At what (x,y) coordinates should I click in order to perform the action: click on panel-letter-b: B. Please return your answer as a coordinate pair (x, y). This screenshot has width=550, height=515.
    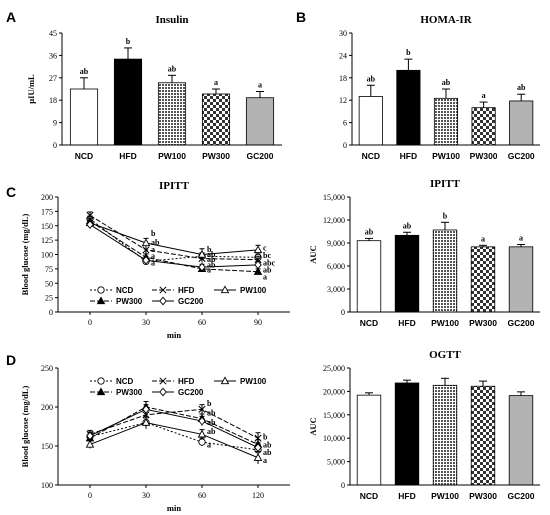
    Looking at the image, I should click on (301, 17).